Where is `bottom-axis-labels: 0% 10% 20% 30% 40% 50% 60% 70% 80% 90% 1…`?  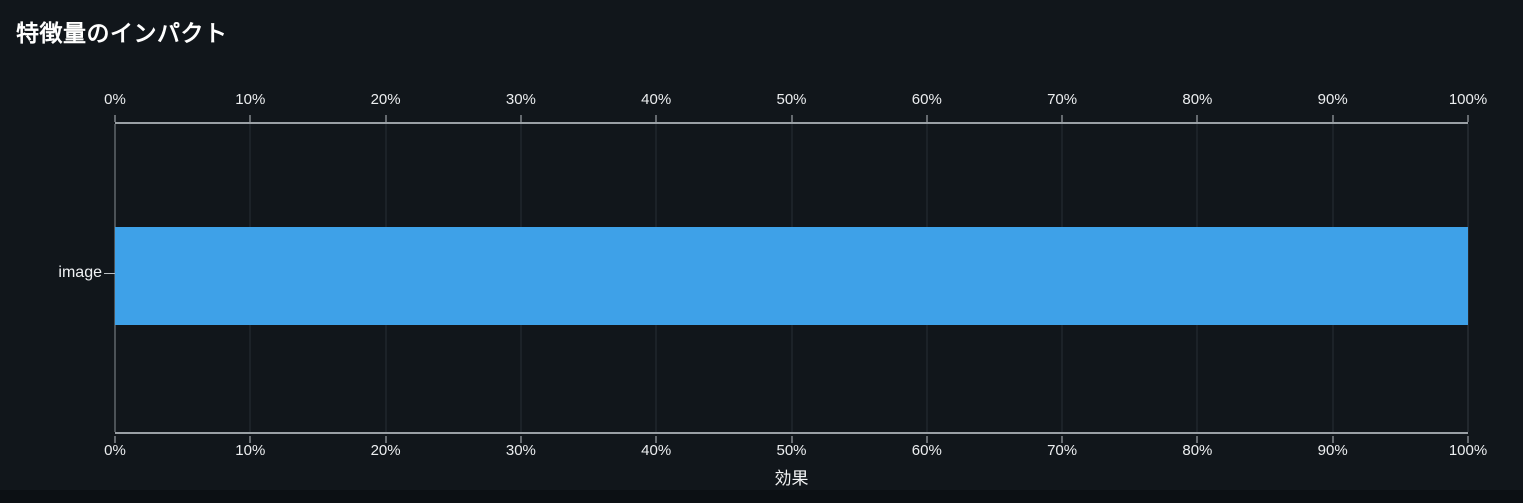
bottom-axis-labels: 0% 10% 20% 30% 40% 50% 60% 70% 80% 90% 1… is located at coordinates (795, 451).